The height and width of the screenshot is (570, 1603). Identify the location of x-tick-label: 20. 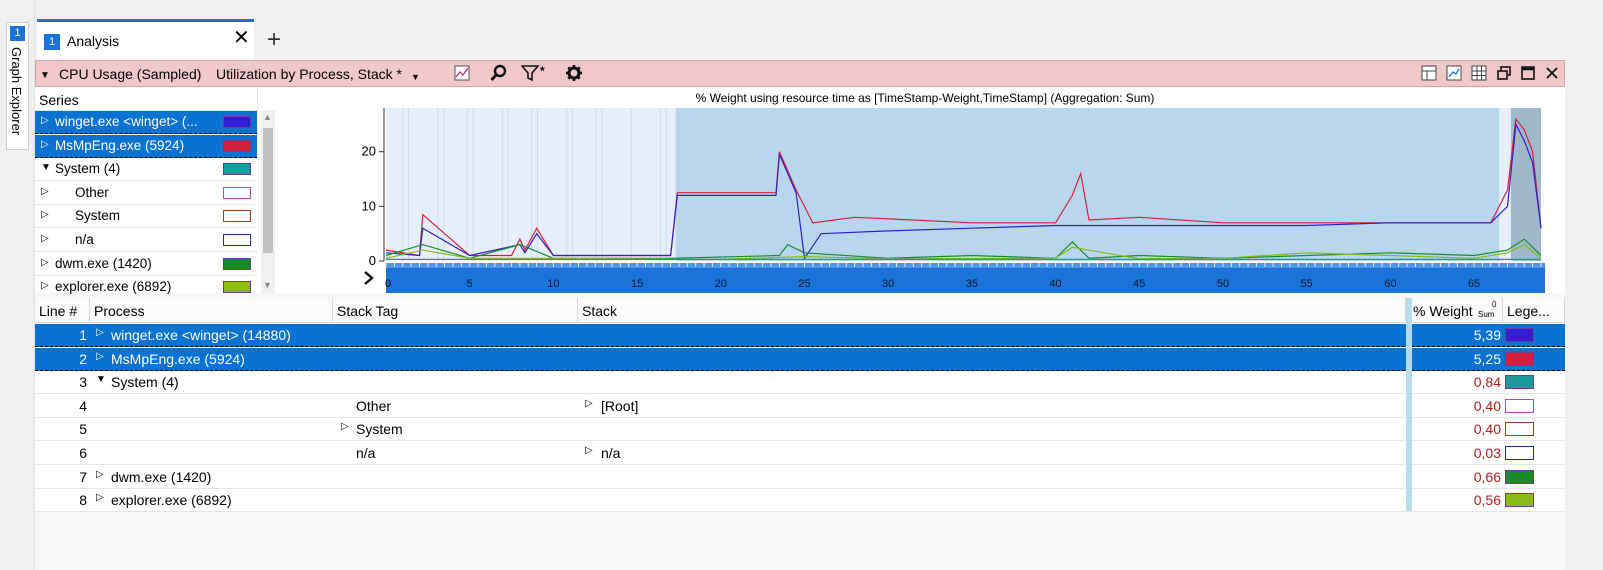
(721, 284).